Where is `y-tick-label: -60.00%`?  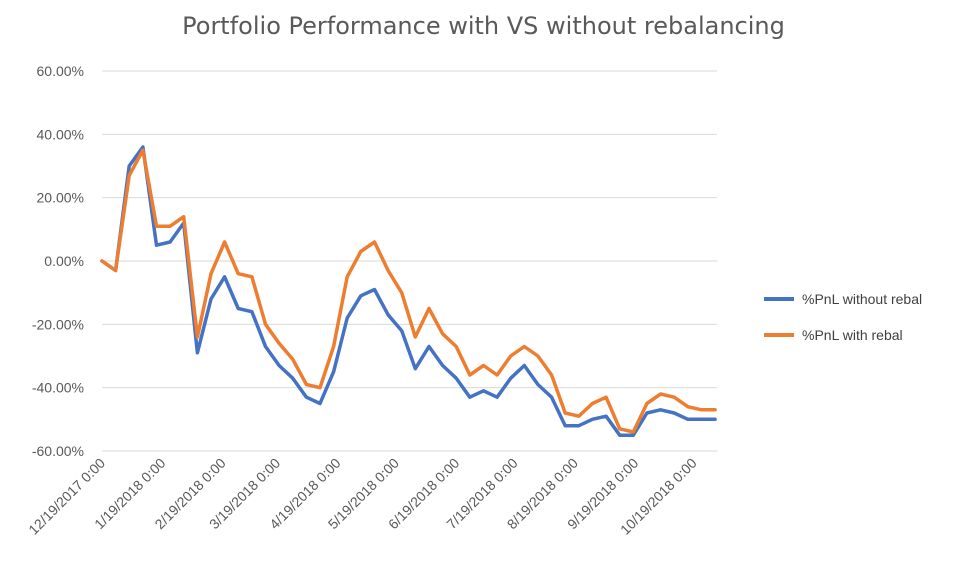
y-tick-label: -60.00% is located at coordinates (58, 451).